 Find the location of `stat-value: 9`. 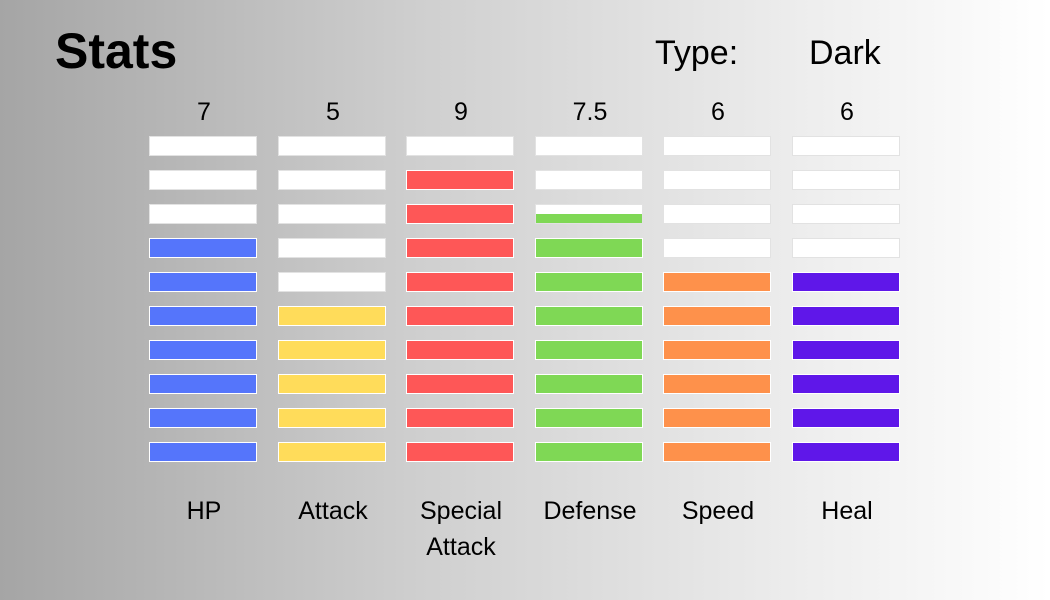

stat-value: 9 is located at coordinates (461, 112).